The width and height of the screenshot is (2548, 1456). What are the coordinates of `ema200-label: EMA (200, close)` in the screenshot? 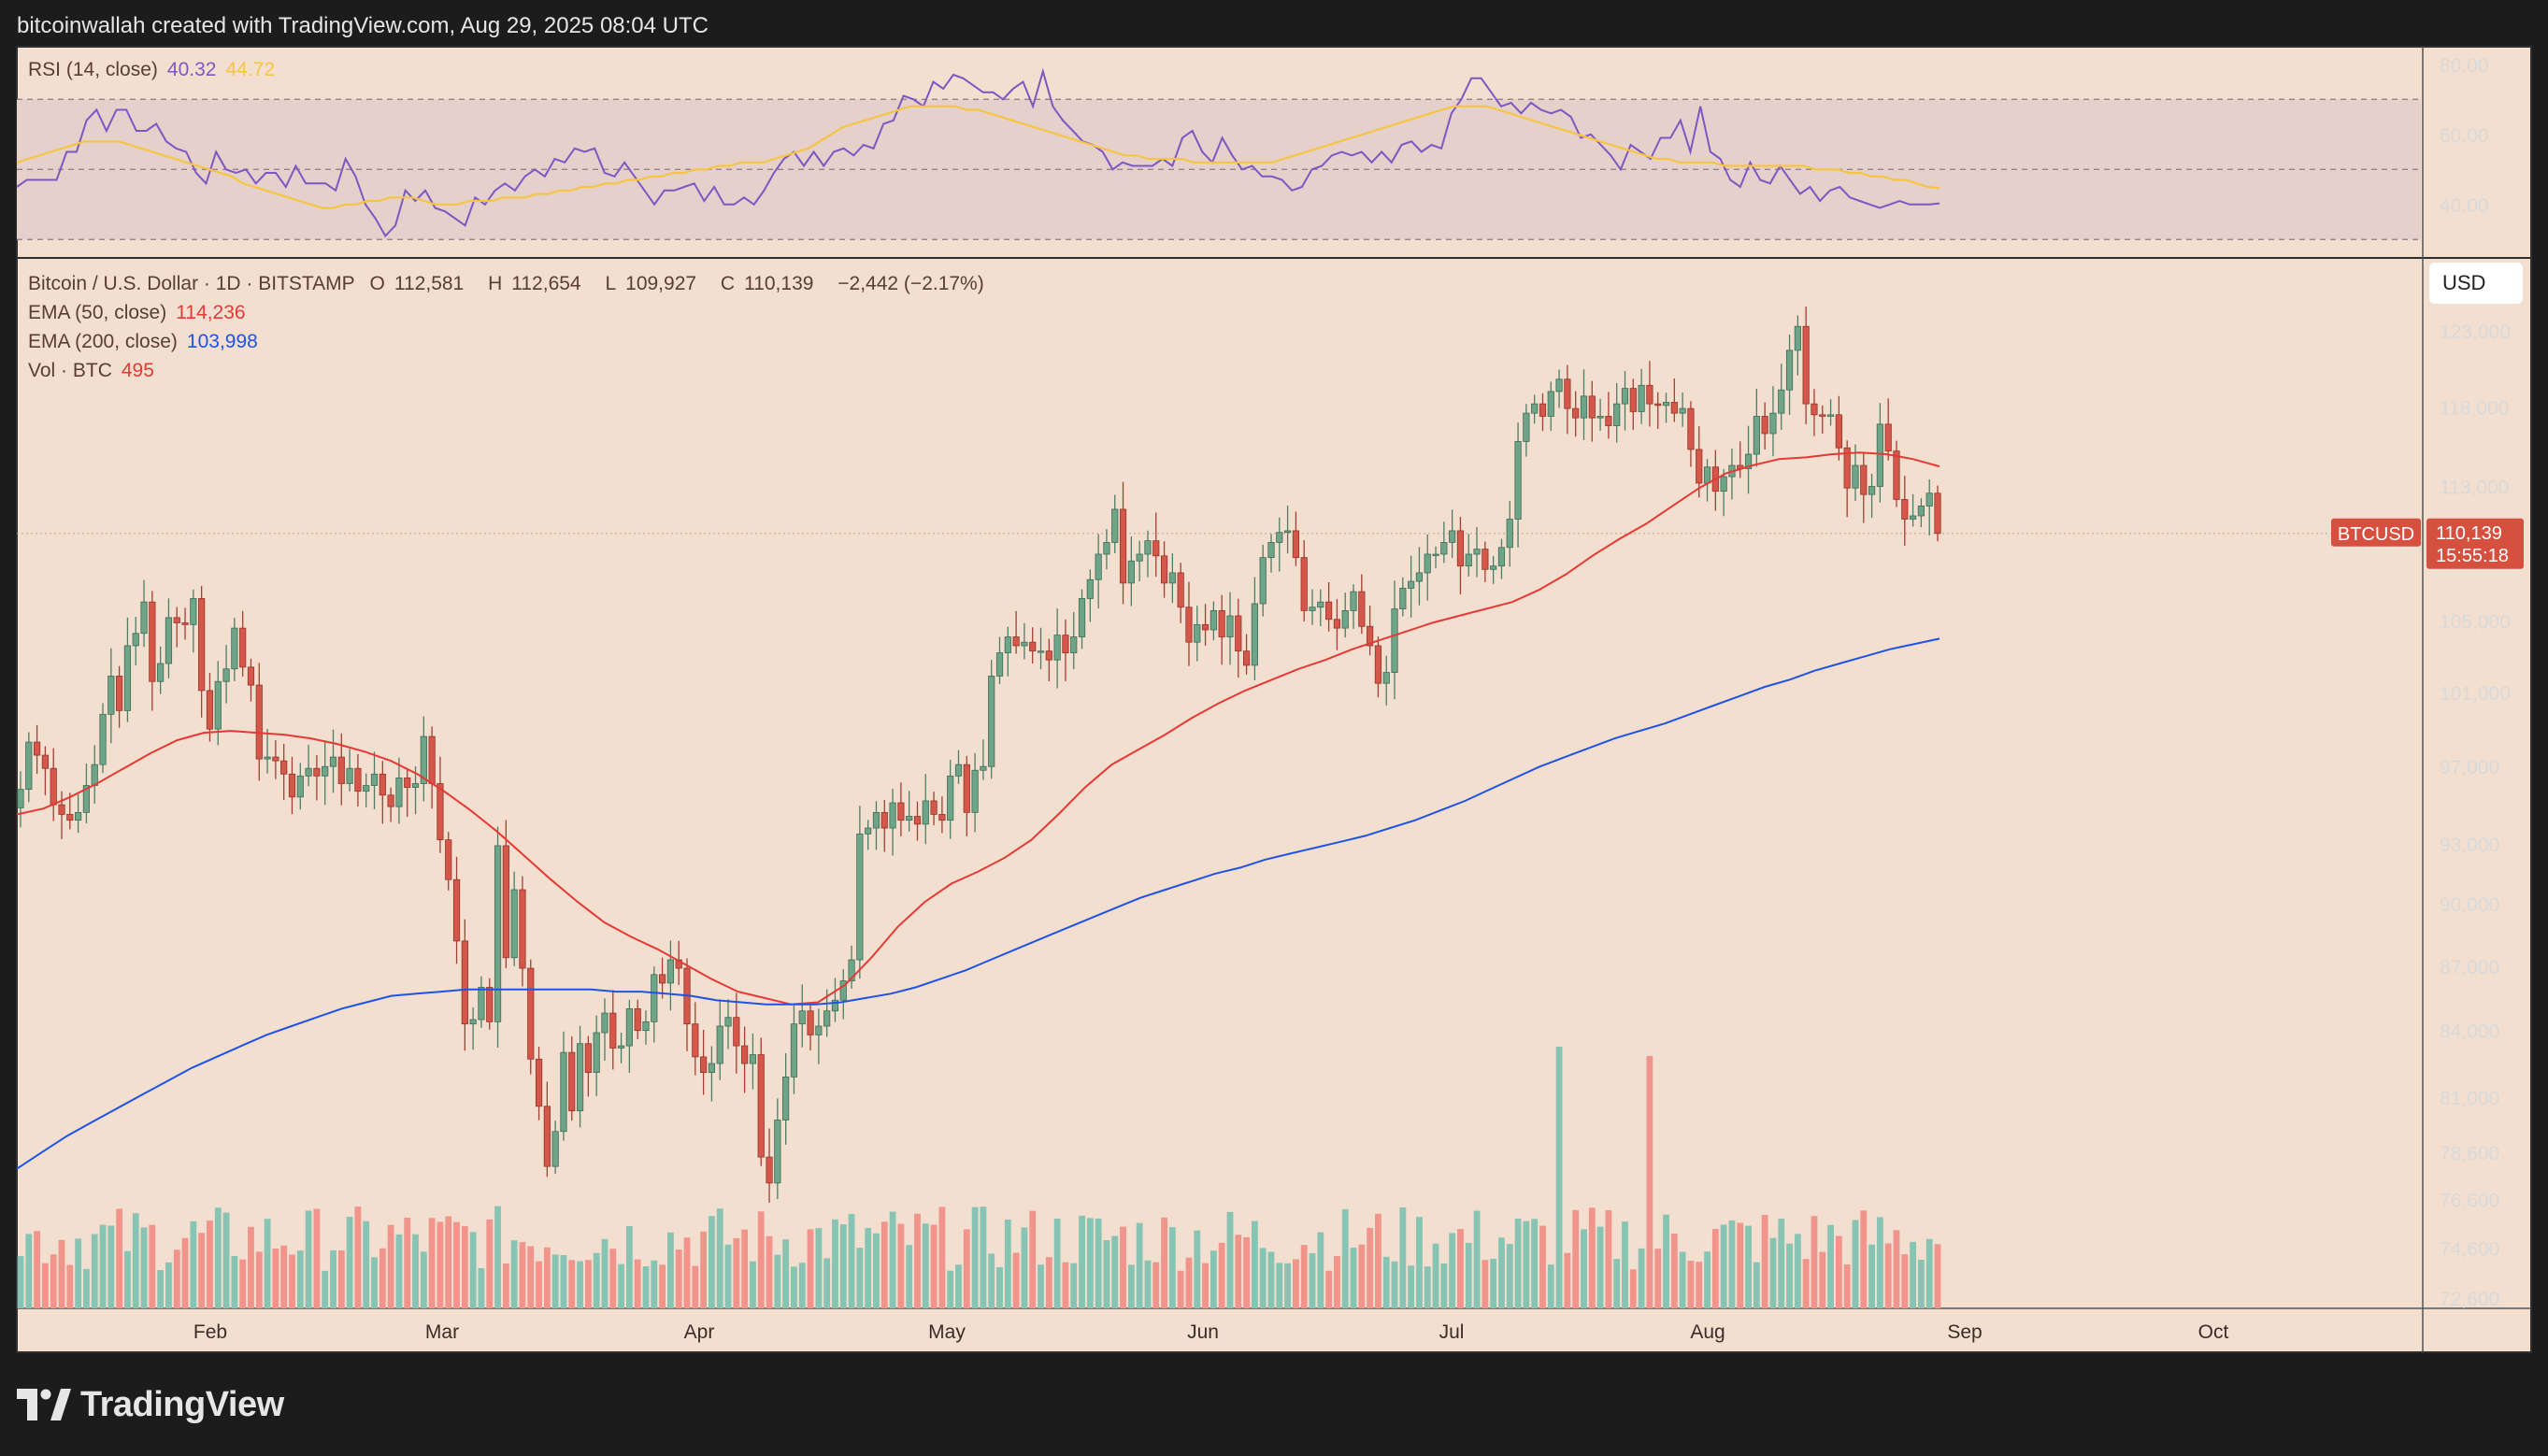 It's located at (103, 341).